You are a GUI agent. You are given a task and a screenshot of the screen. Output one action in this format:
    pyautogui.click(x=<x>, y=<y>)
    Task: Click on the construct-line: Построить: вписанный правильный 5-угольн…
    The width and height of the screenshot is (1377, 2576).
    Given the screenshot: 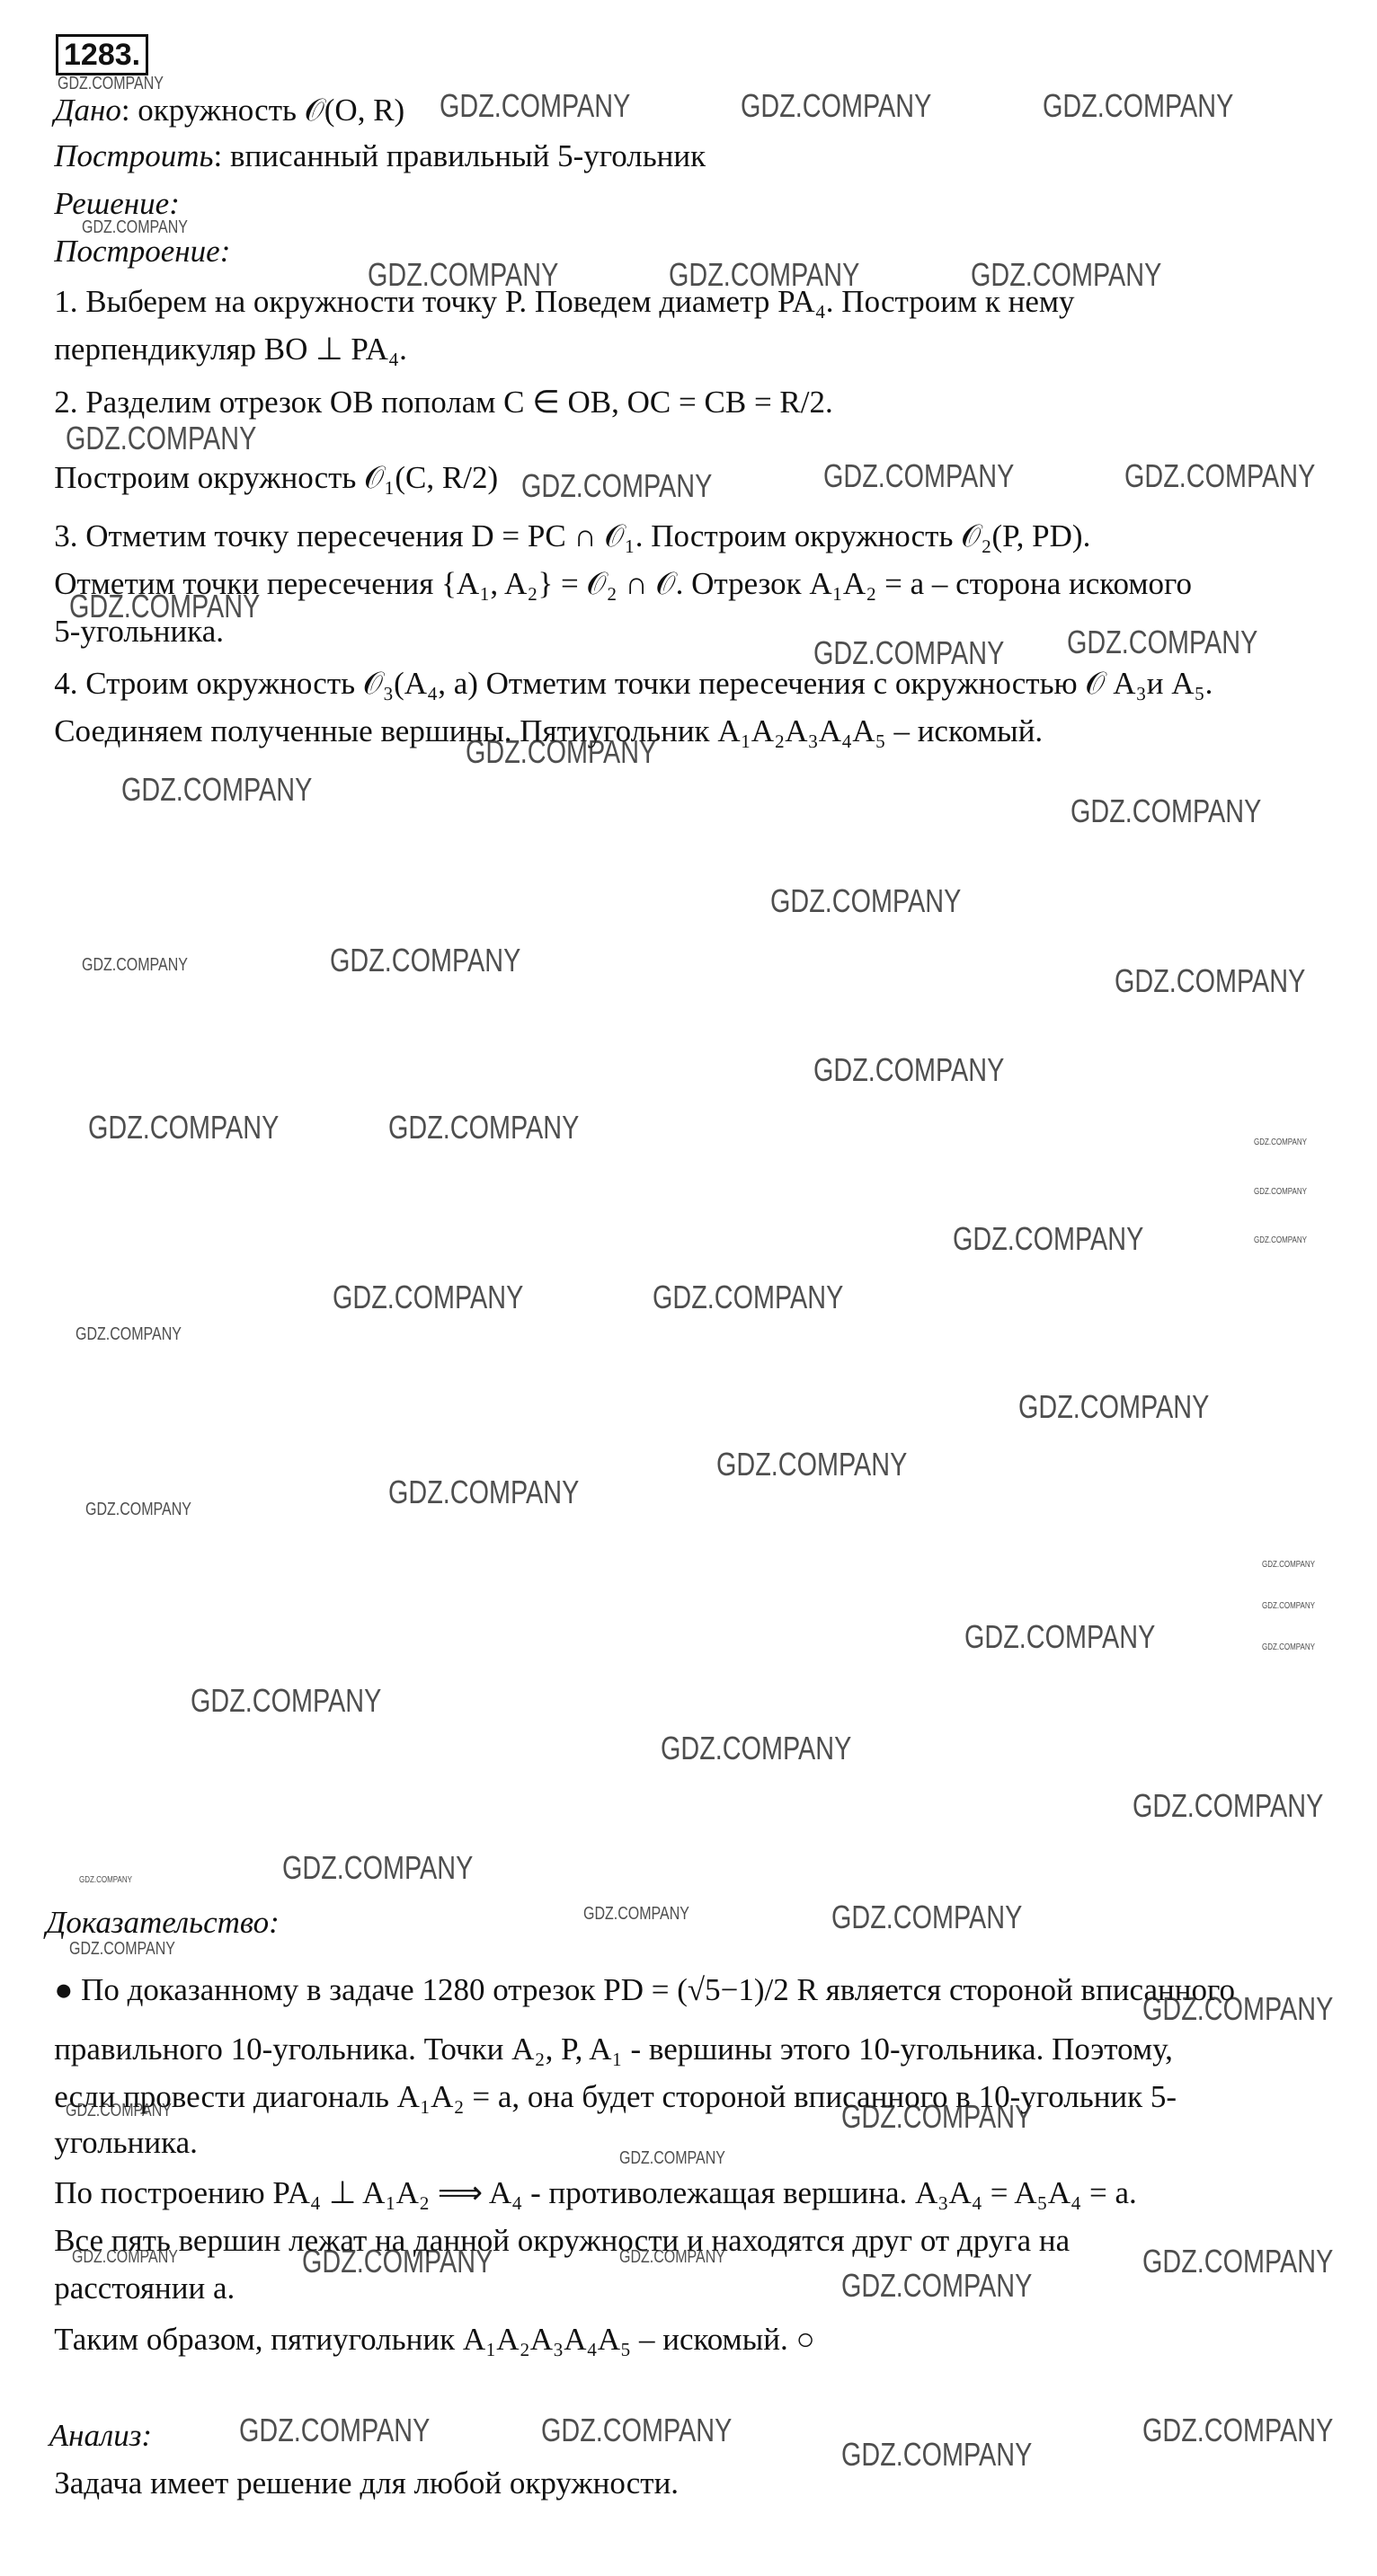 What is the action you would take?
    pyautogui.click(x=380, y=156)
    